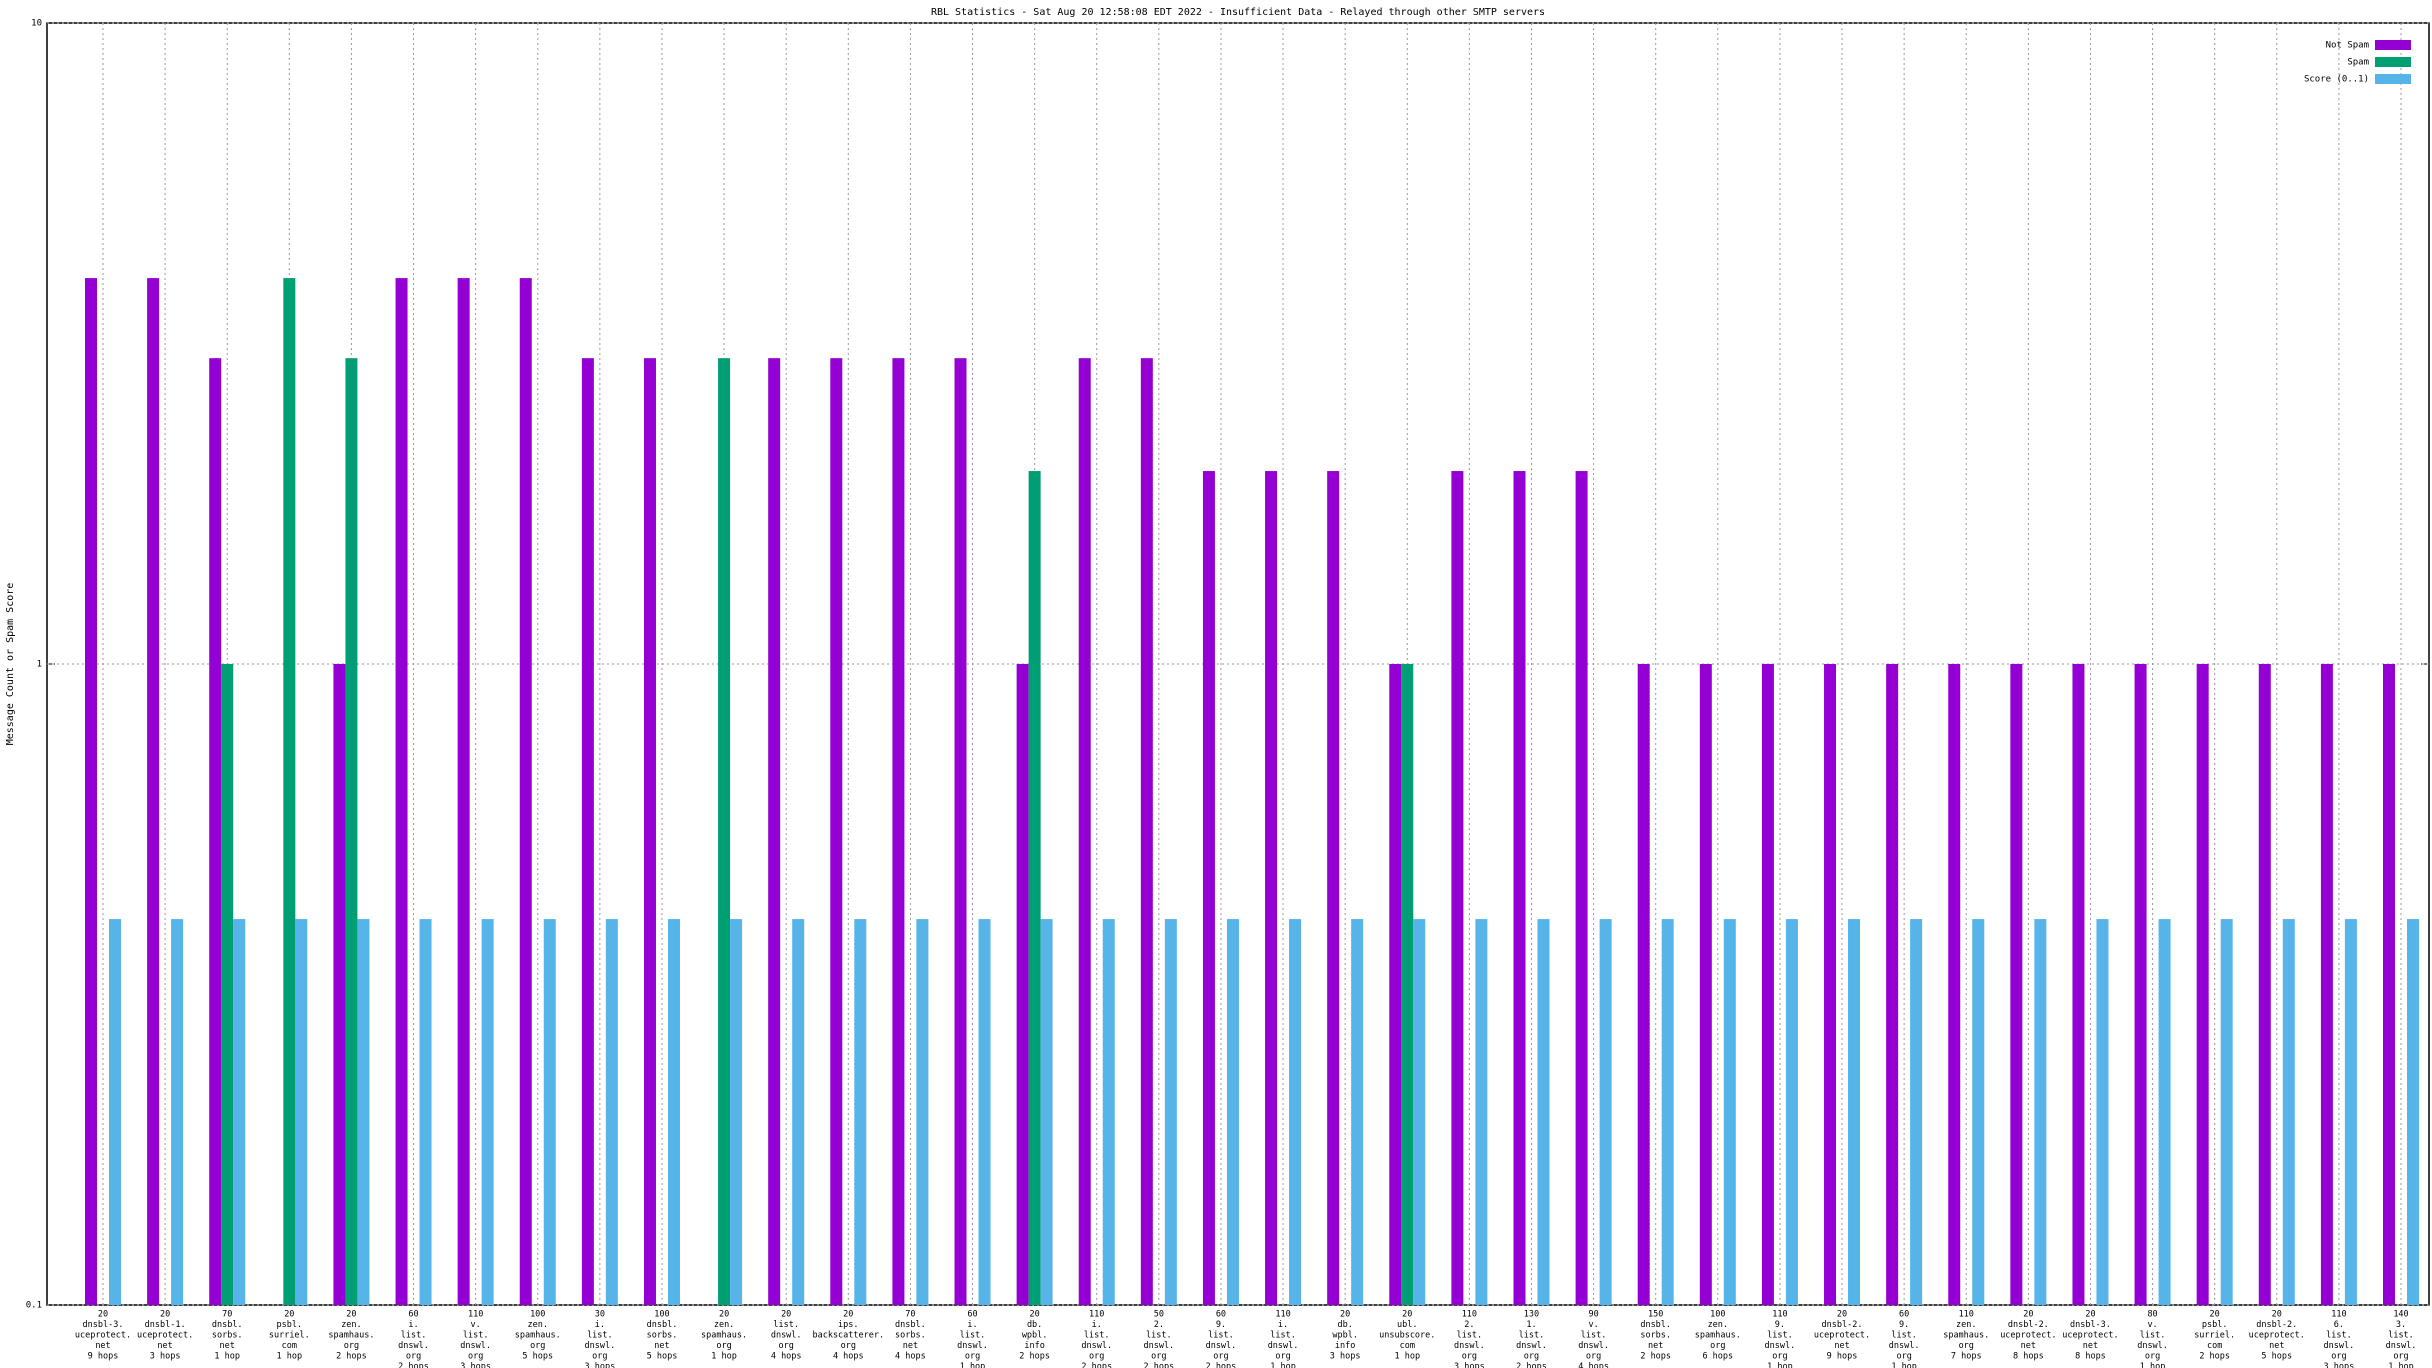 This screenshot has height=1368, width=2432. What do you see at coordinates (34, 1306) in the screenshot?
I see `y-tick-label: 0.1` at bounding box center [34, 1306].